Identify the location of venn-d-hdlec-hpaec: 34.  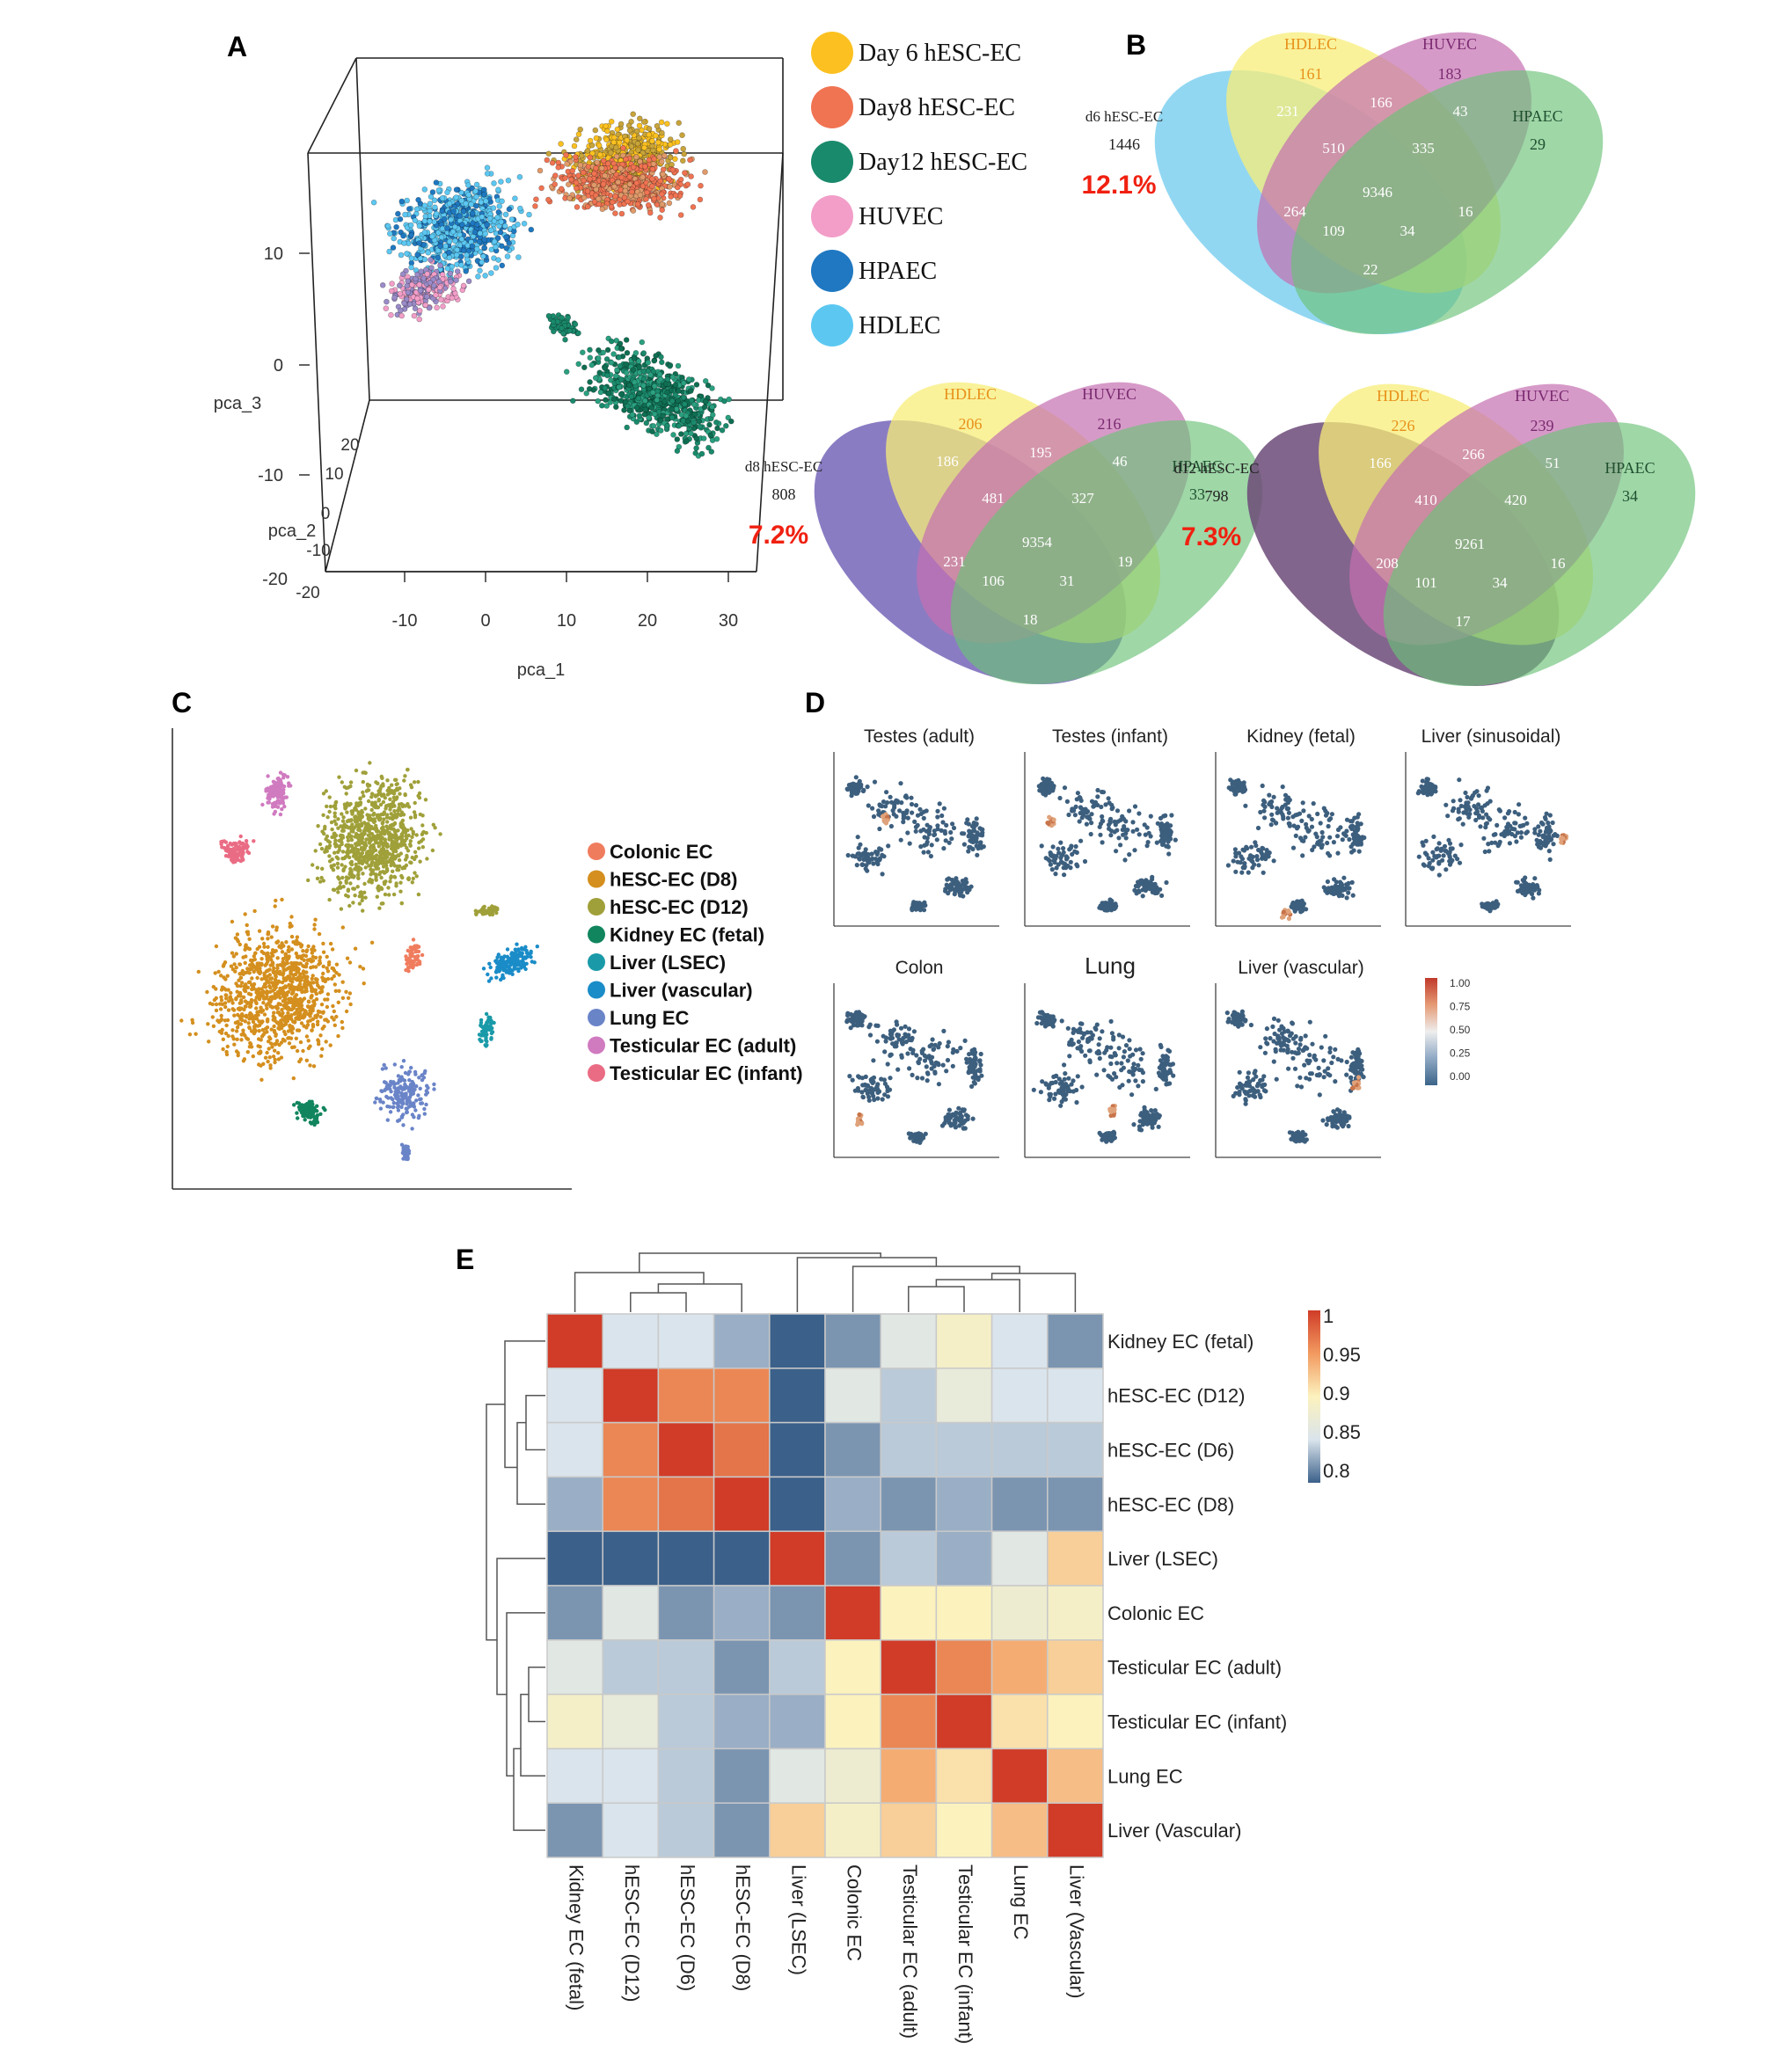
(1501, 582).